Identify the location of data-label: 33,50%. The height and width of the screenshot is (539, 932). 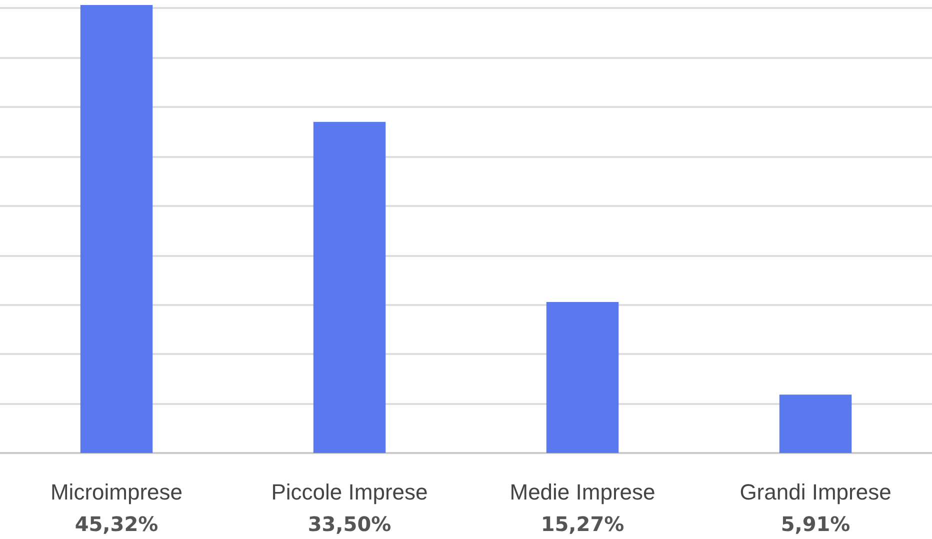
(350, 524).